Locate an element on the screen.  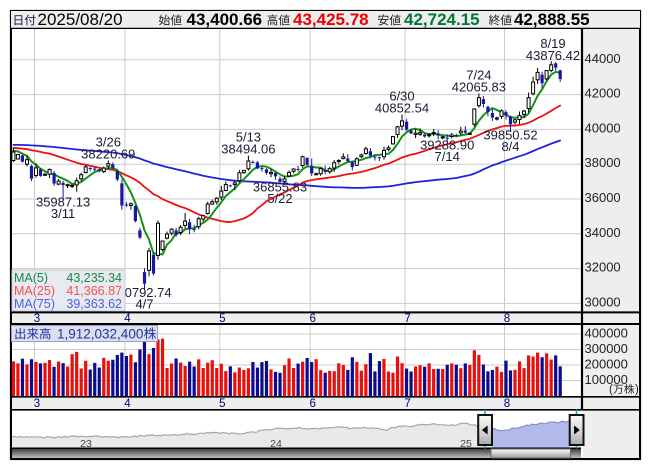
svg-text: 8/19 is located at coordinates (552, 43).